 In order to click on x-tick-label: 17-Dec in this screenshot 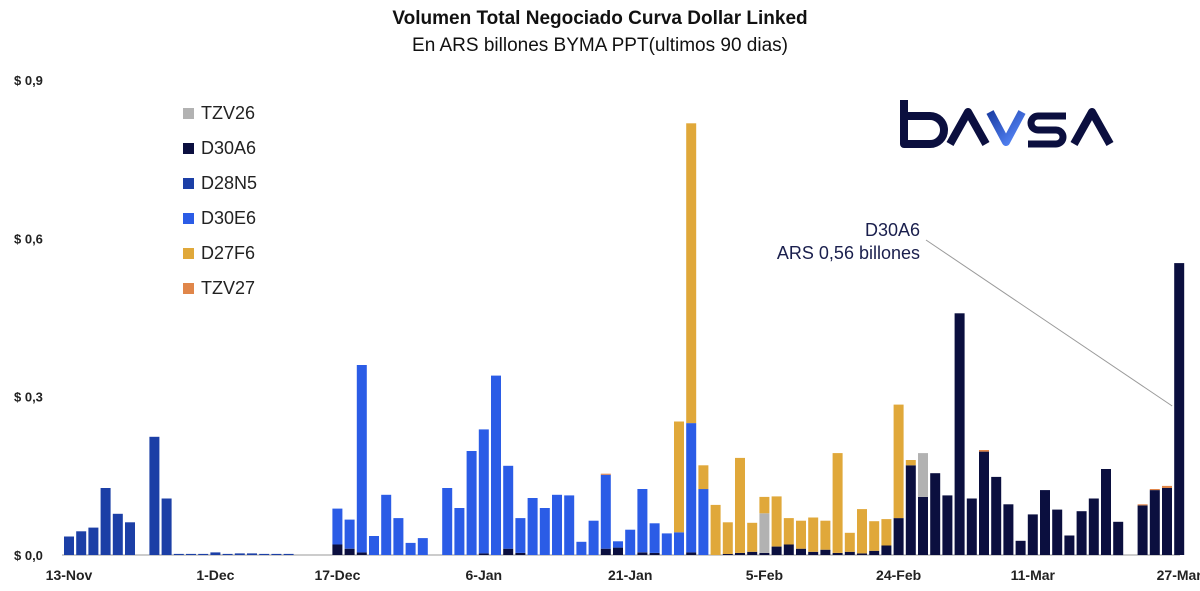, I will do `click(337, 575)`.